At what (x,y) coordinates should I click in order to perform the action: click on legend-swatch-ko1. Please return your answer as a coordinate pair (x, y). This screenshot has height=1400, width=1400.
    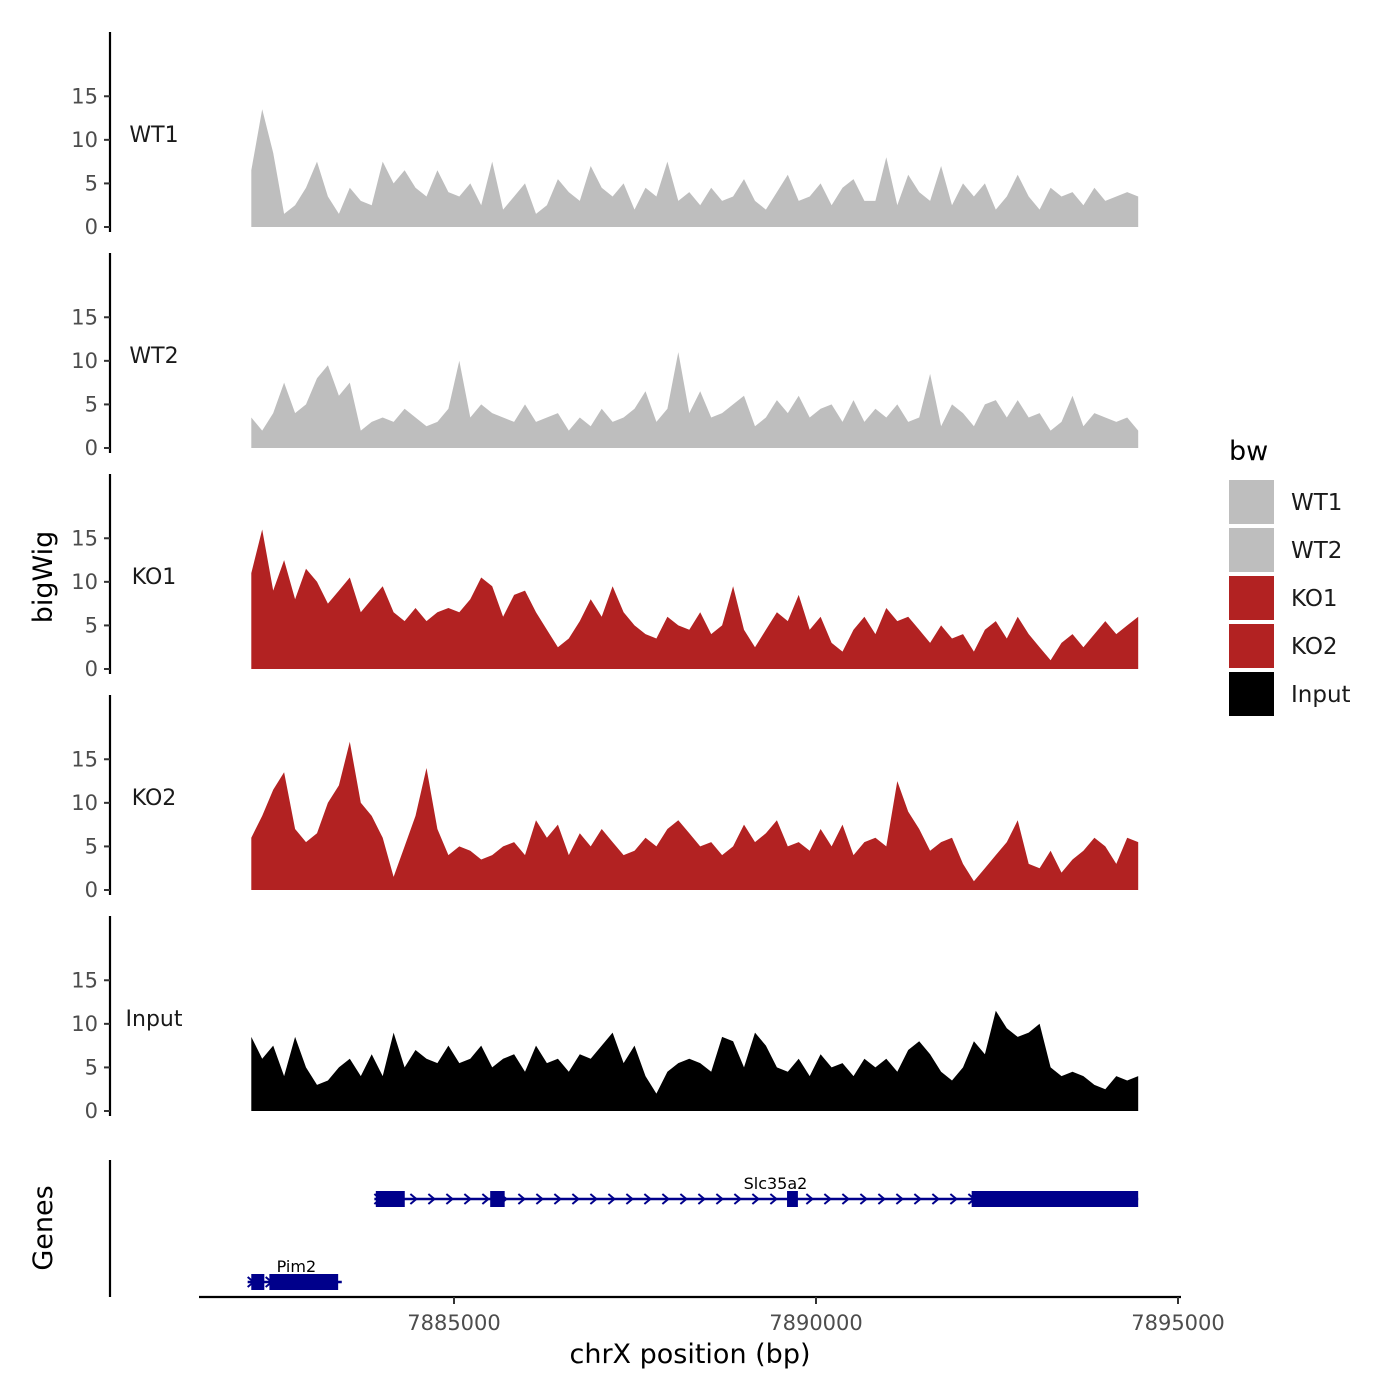
    Looking at the image, I should click on (1251, 598).